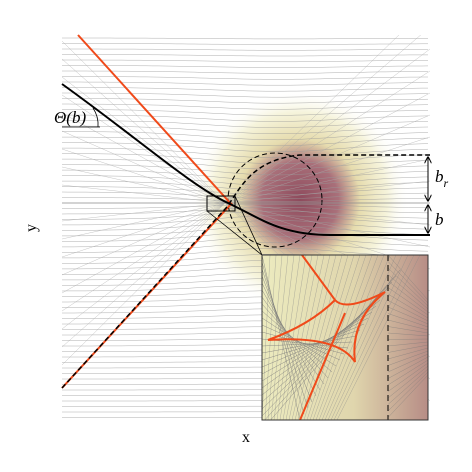 This screenshot has width=472, height=472. I want to click on inset-frame, so click(345, 337).